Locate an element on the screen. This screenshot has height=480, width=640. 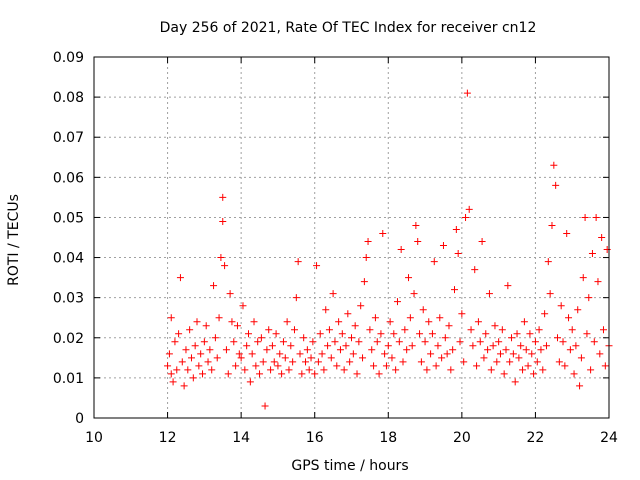
x-tick-label: 22 is located at coordinates (536, 438).